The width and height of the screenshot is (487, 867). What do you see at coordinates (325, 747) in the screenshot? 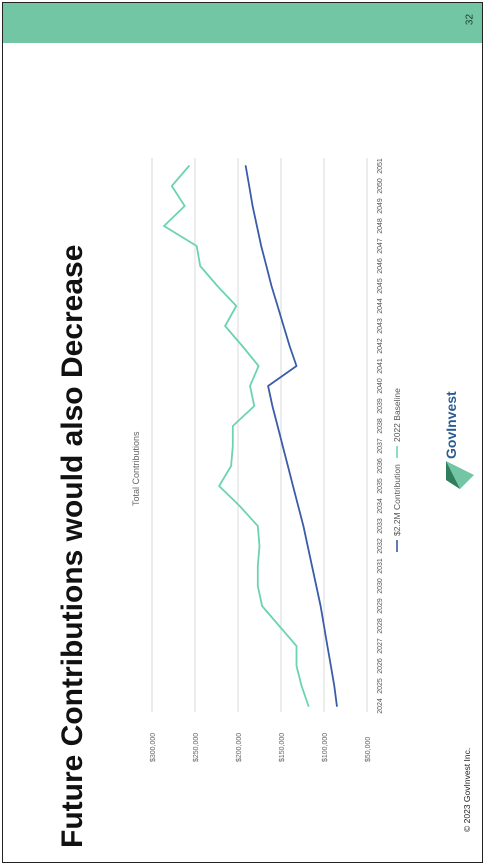
I see `y-tick-label: $100,000` at bounding box center [325, 747].